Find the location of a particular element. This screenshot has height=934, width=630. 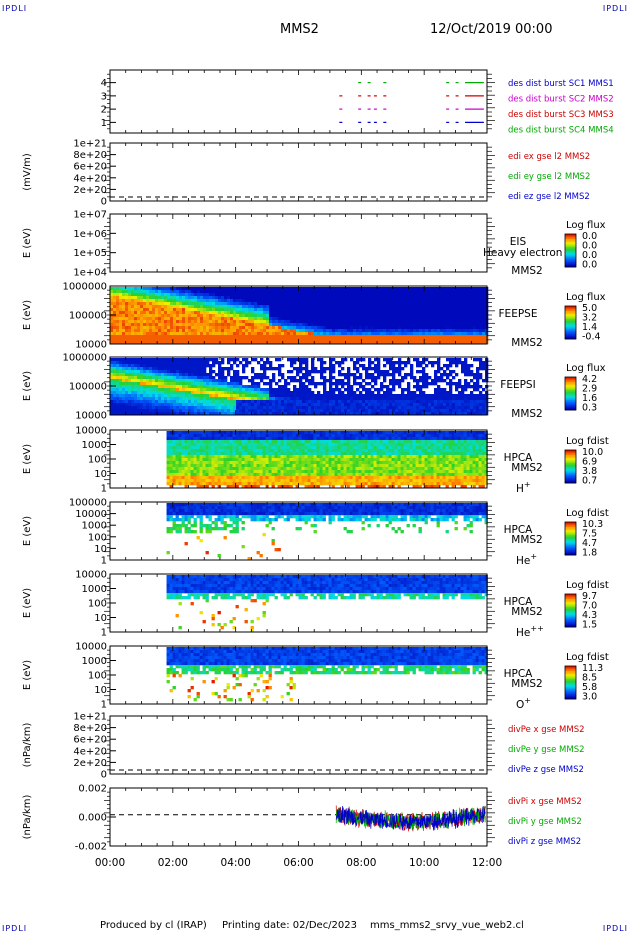

colorbar-cell is located at coordinates (570, 330).